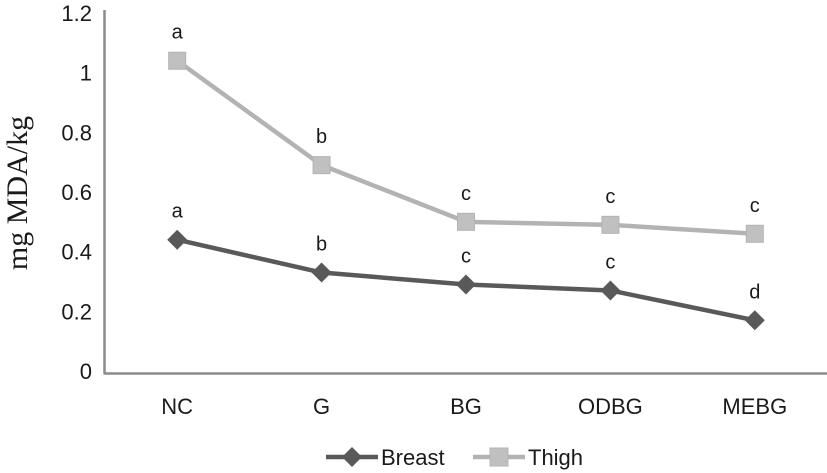  I want to click on legend-label: Thigh, so click(555, 457).